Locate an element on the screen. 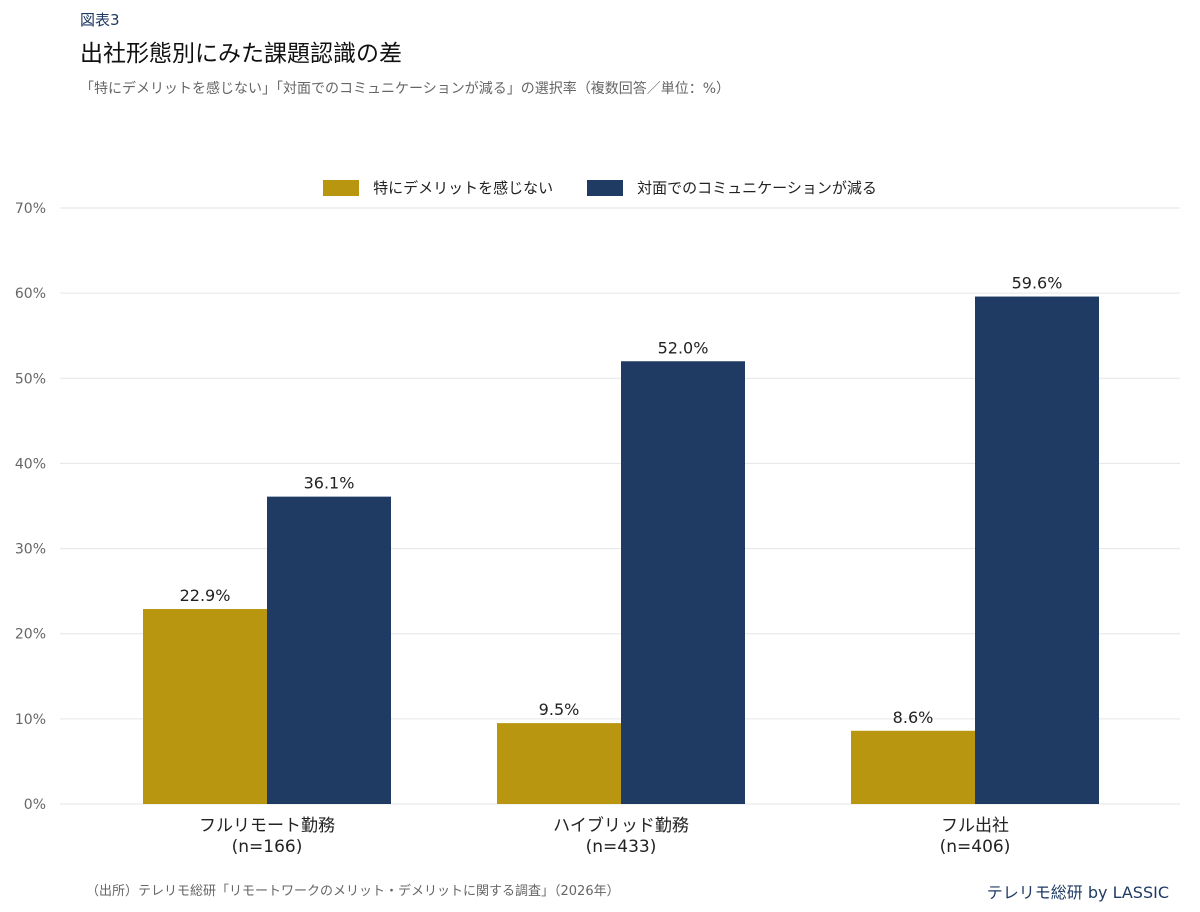 The height and width of the screenshot is (912, 1200). legend-item-less-communication: 対面でのコミュニケーションが減る is located at coordinates (732, 187).